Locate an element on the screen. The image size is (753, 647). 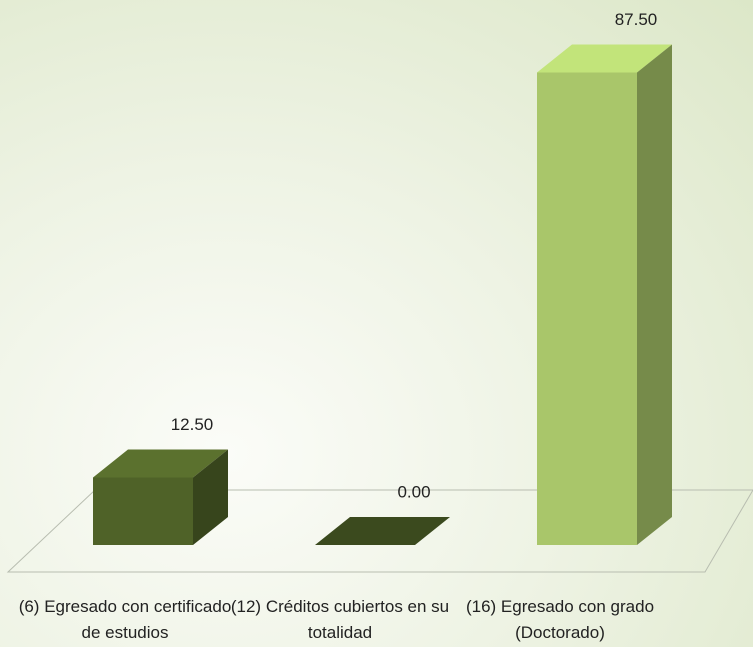
value-label: 12.50 is located at coordinates (192, 424).